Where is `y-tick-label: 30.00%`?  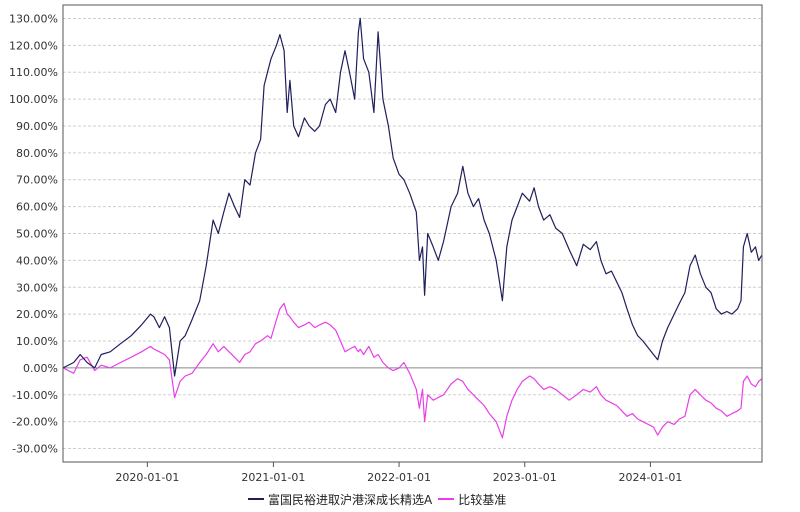
y-tick-label: 30.00% is located at coordinates (37, 287).